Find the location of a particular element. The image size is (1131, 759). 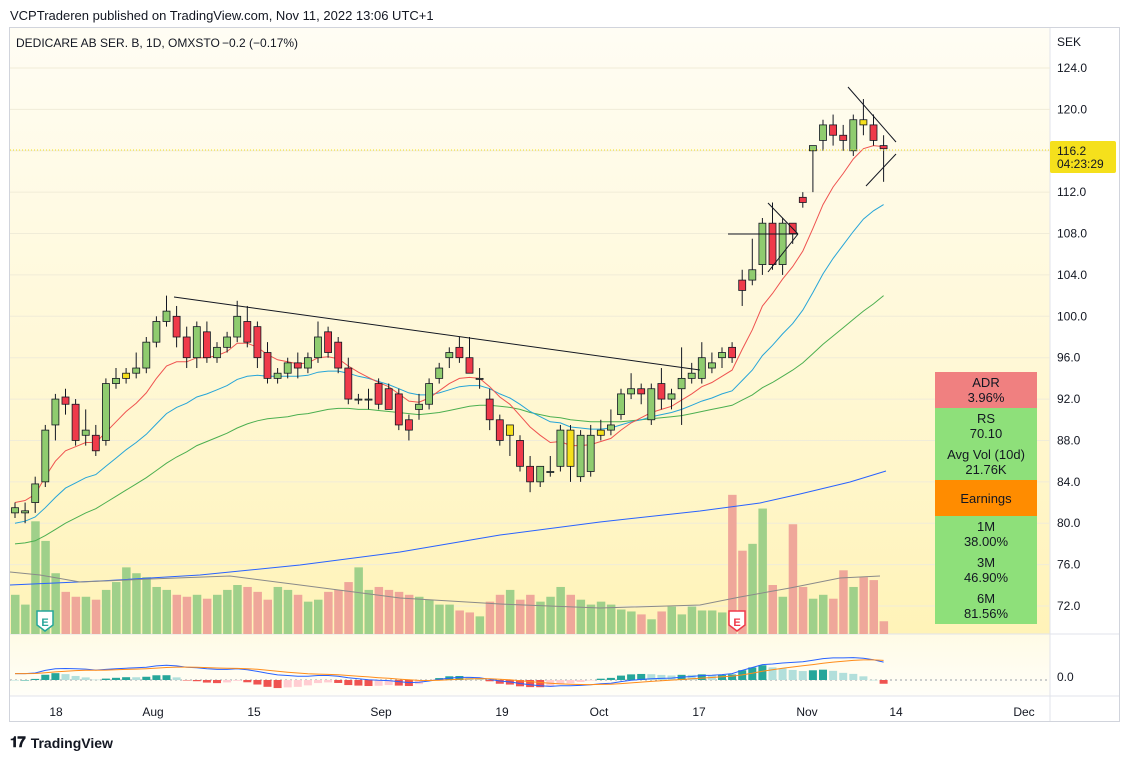

perf-6m-label: 6M is located at coordinates (986, 598).